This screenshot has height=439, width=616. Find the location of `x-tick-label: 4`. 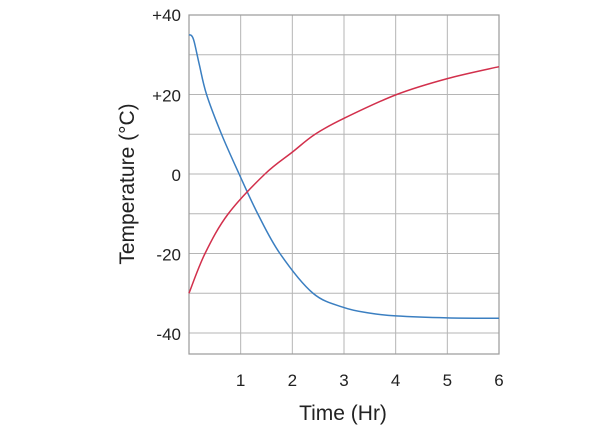

x-tick-label: 4 is located at coordinates (395, 380).